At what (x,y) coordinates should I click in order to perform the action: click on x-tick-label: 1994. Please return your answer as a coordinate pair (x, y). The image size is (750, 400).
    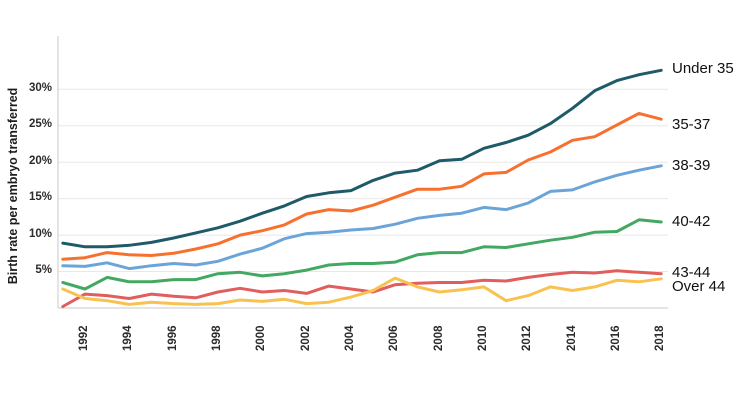
    Looking at the image, I should click on (128, 338).